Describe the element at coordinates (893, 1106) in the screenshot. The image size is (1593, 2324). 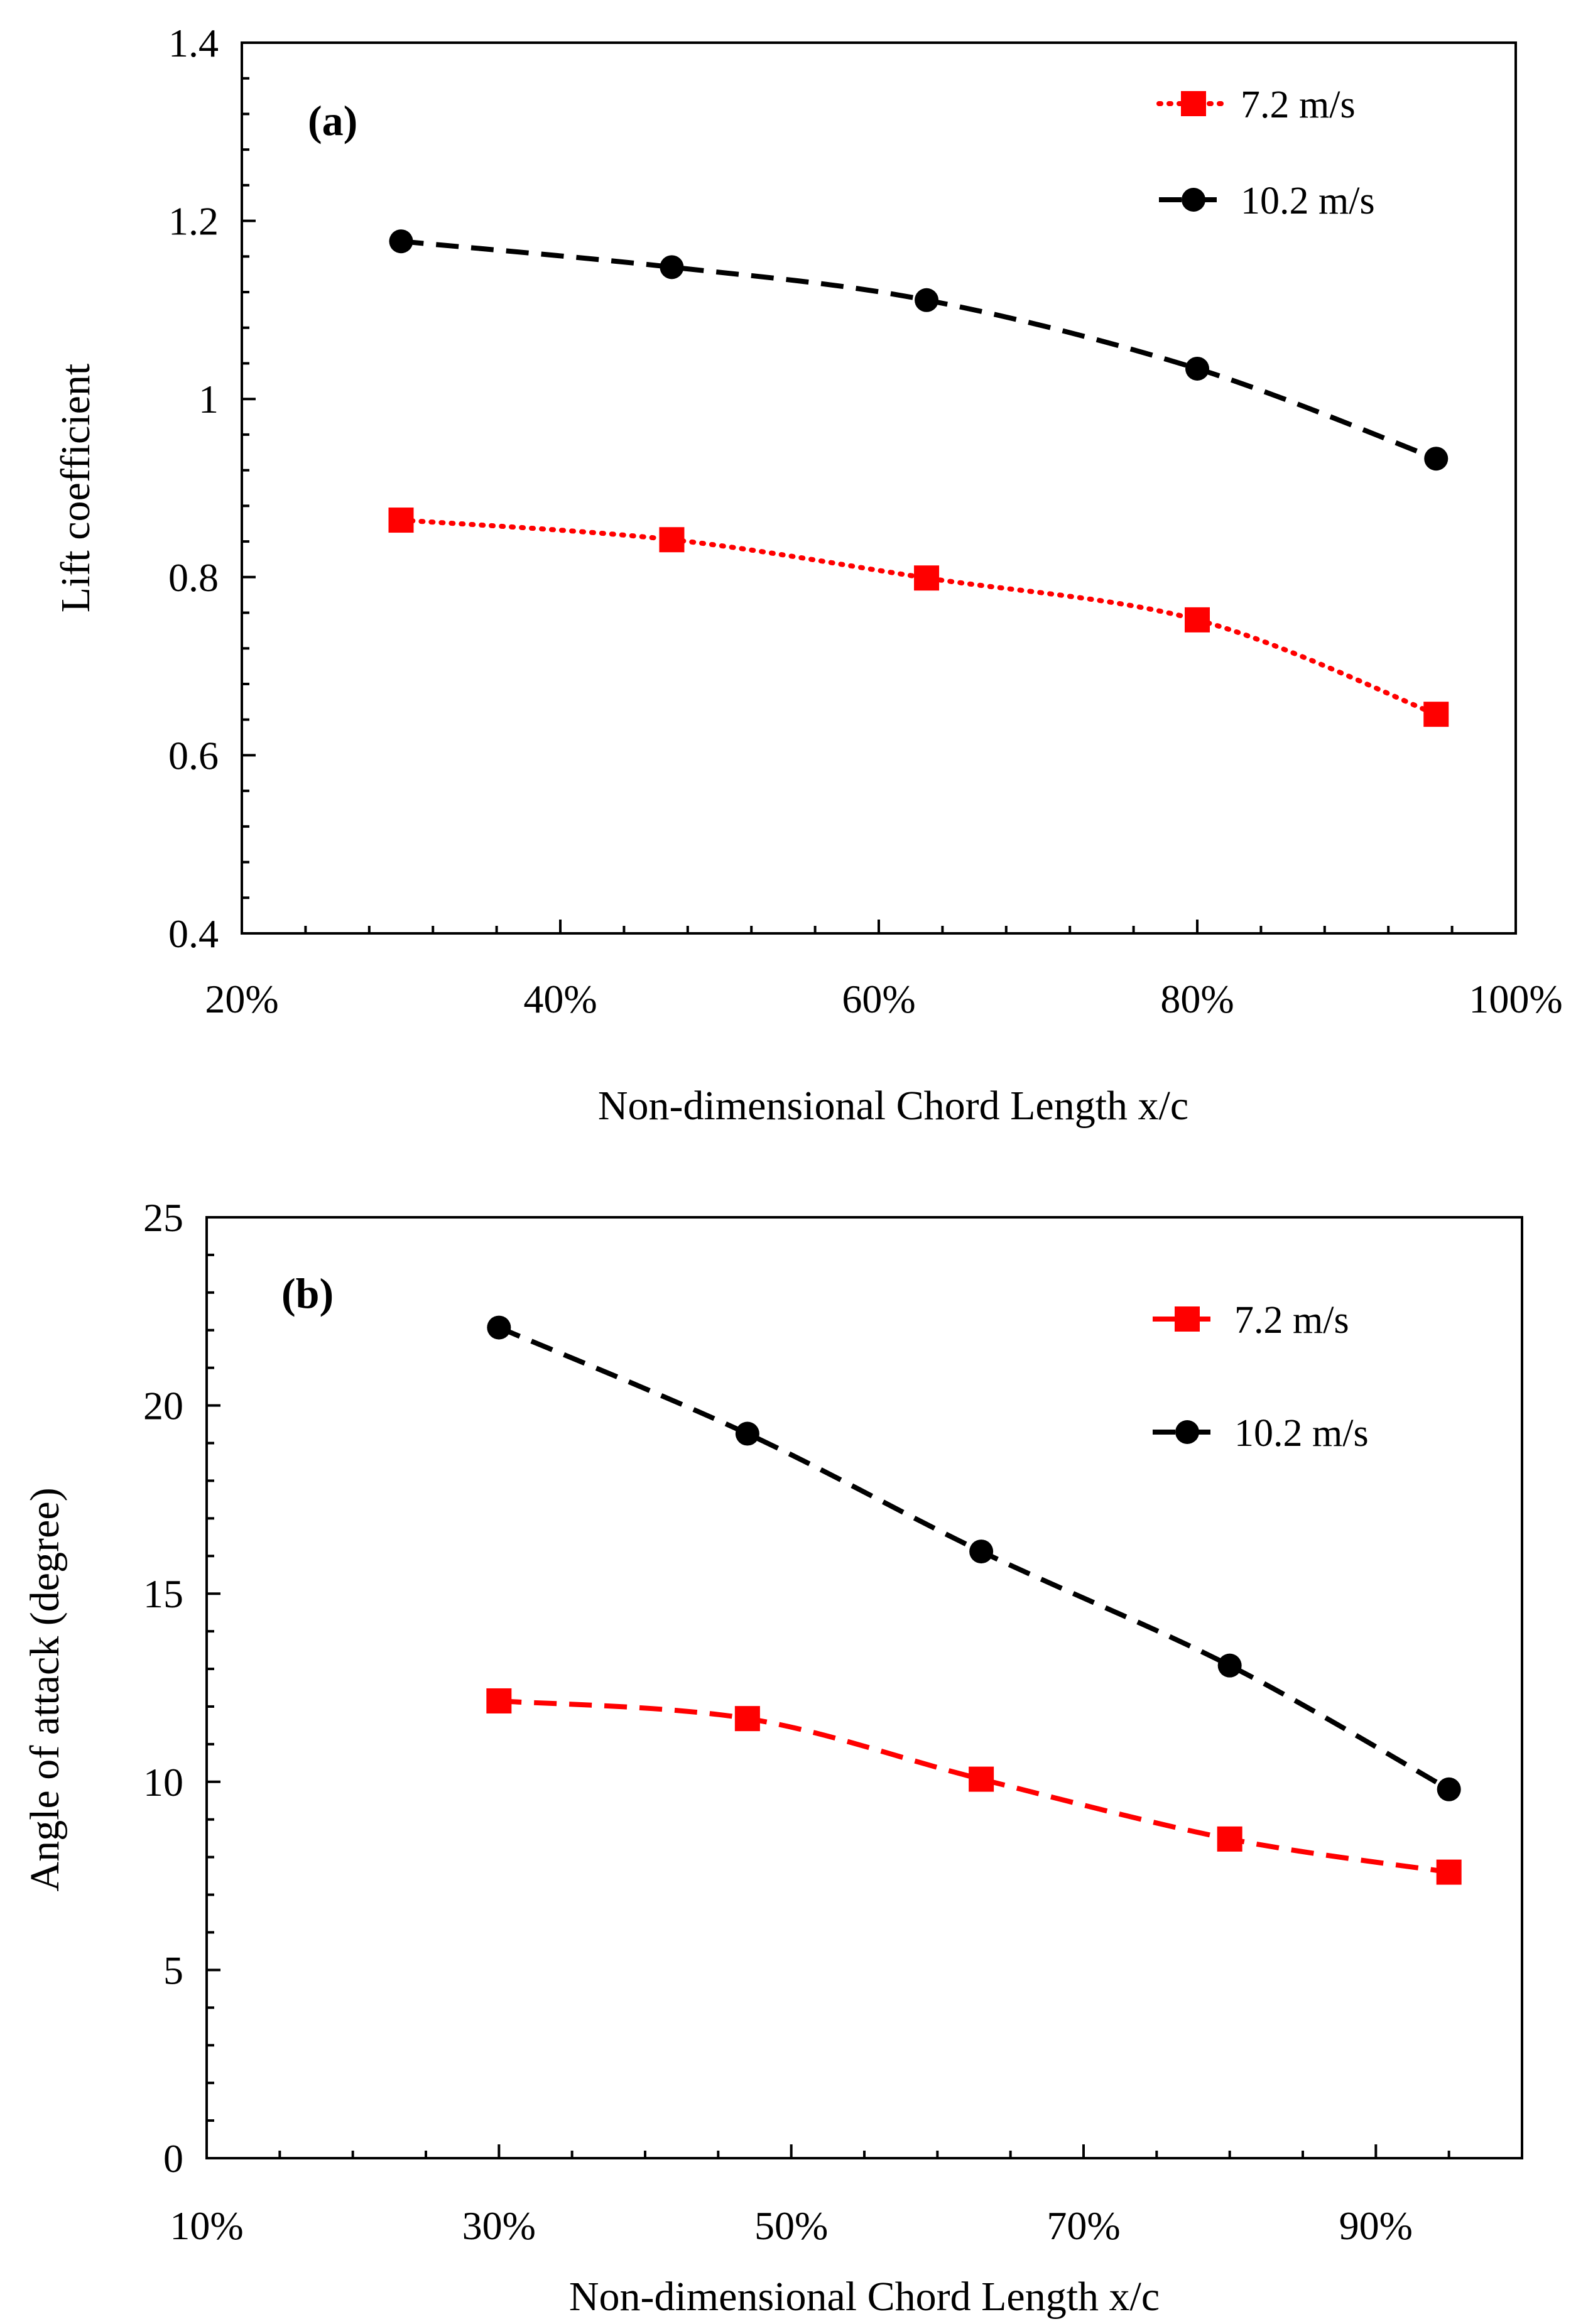
I see `x-axis-title-a: Non-dimensional Chord Length x/c` at that location.